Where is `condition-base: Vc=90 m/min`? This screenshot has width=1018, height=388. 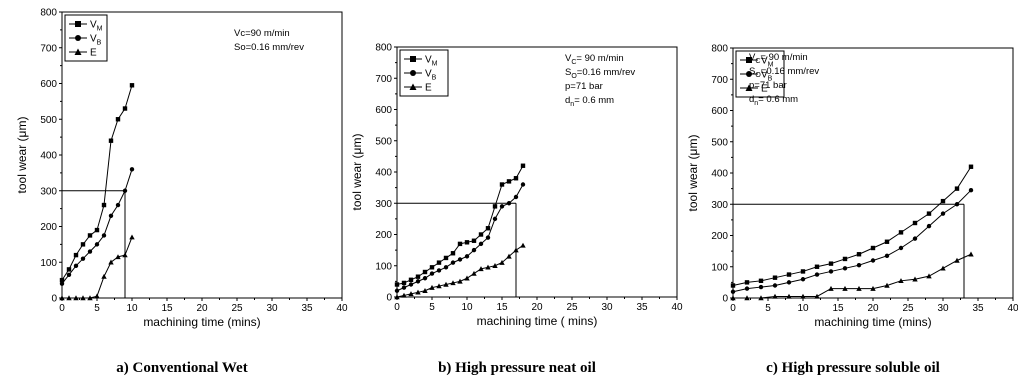 condition-base: Vc=90 m/min is located at coordinates (262, 33).